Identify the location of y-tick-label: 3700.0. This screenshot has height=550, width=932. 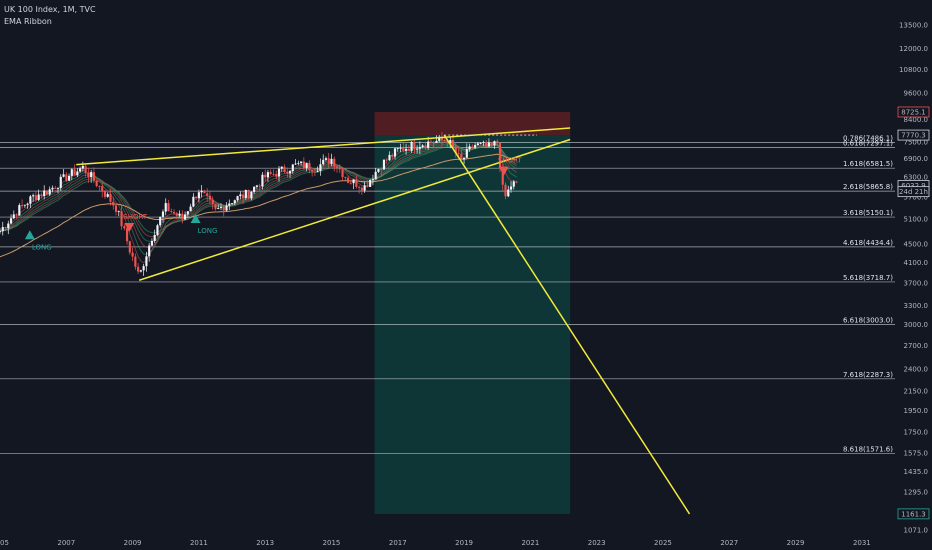
(916, 283).